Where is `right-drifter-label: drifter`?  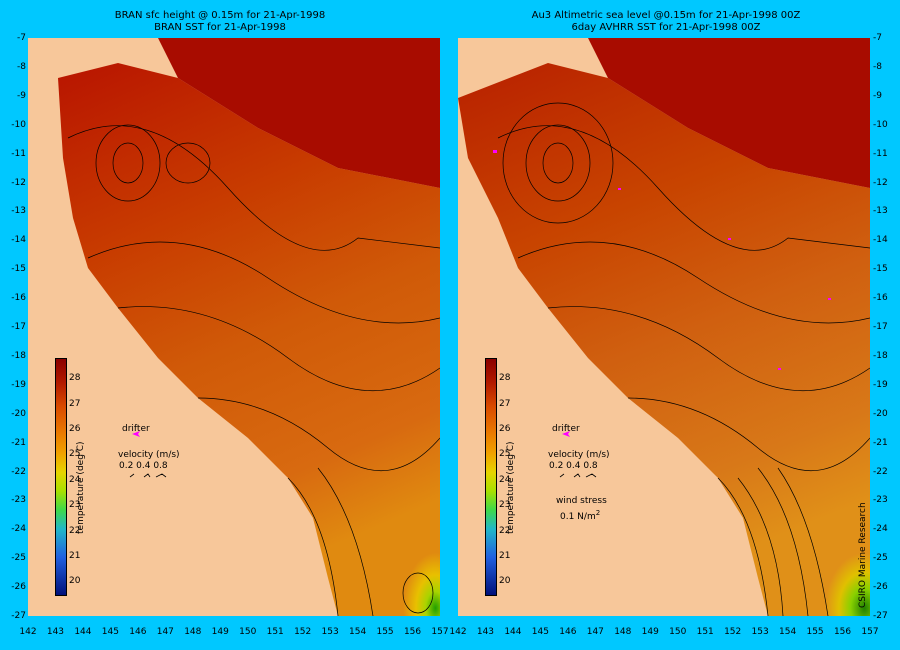 right-drifter-label: drifter is located at coordinates (566, 429).